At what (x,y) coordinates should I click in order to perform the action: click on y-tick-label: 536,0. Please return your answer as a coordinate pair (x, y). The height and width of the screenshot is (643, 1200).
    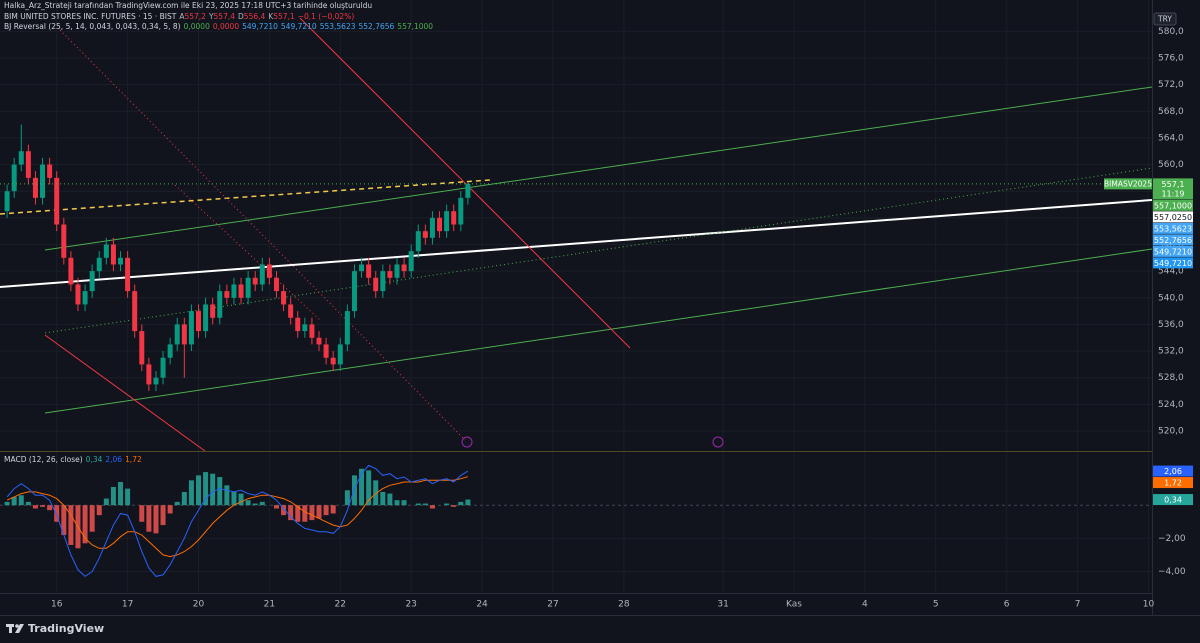
    Looking at the image, I should click on (1171, 325).